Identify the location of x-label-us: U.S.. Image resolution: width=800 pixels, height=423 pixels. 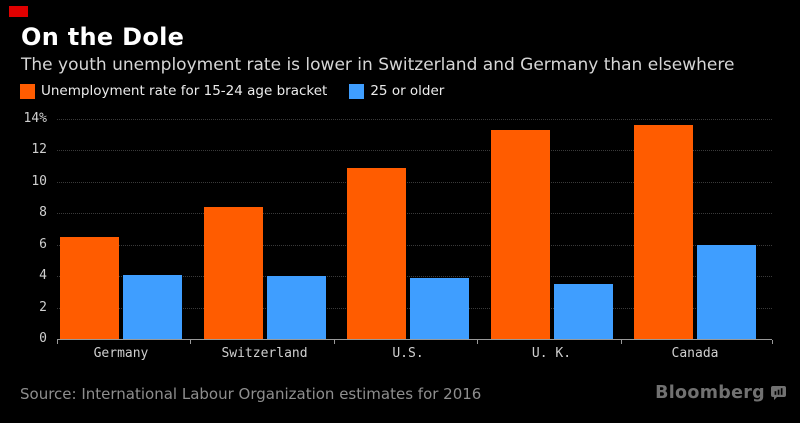
(408, 353).